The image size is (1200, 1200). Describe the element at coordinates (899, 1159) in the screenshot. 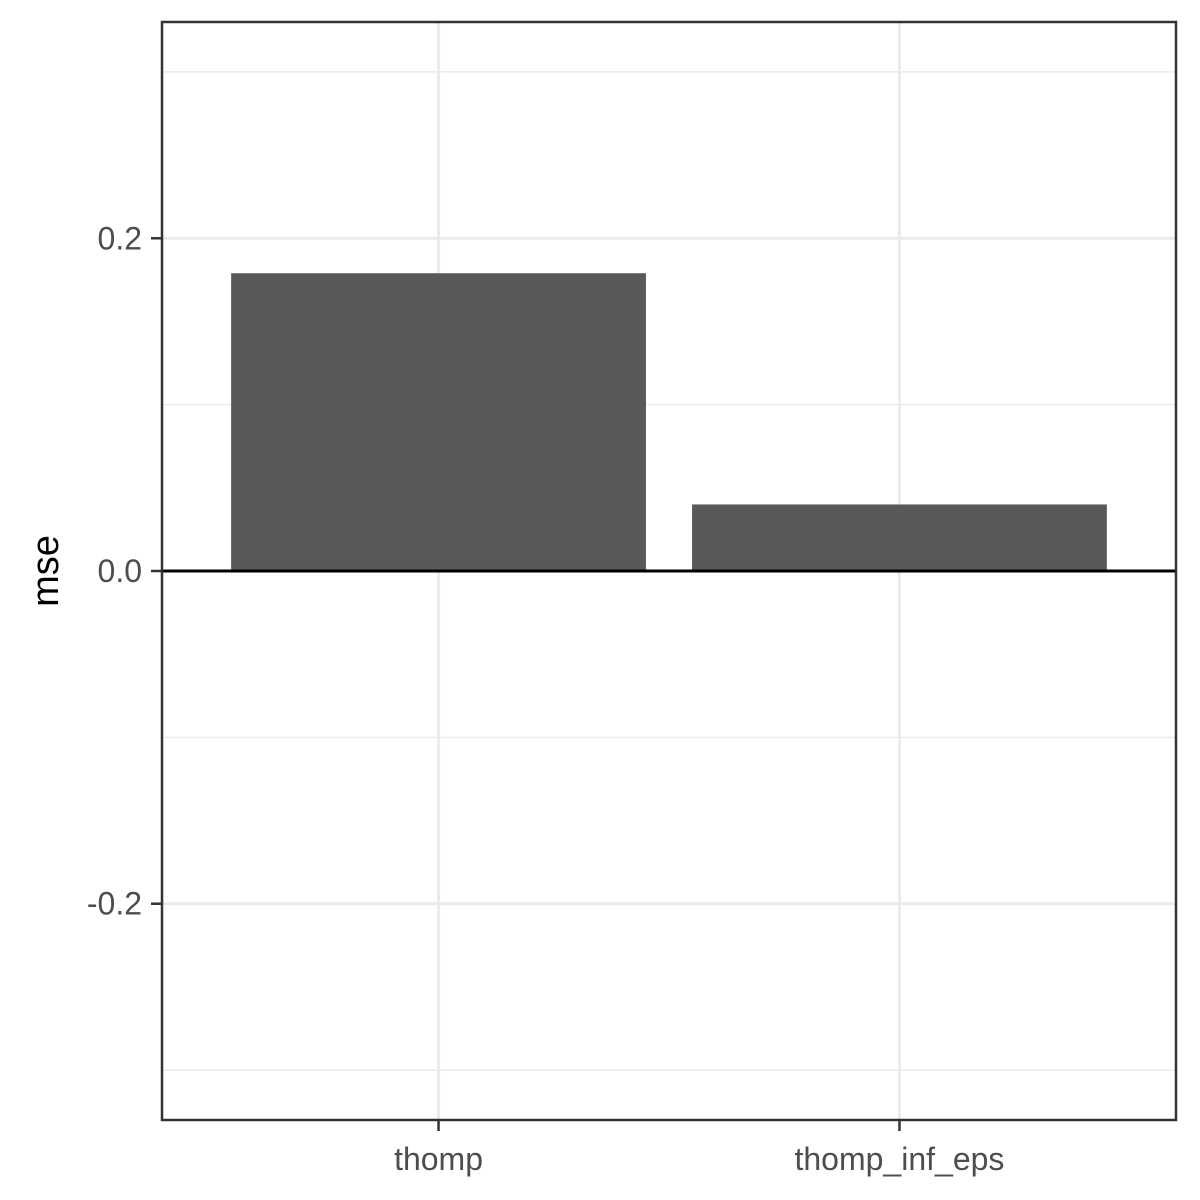

I see `x-tick-label: thomp_inf_eps` at that location.